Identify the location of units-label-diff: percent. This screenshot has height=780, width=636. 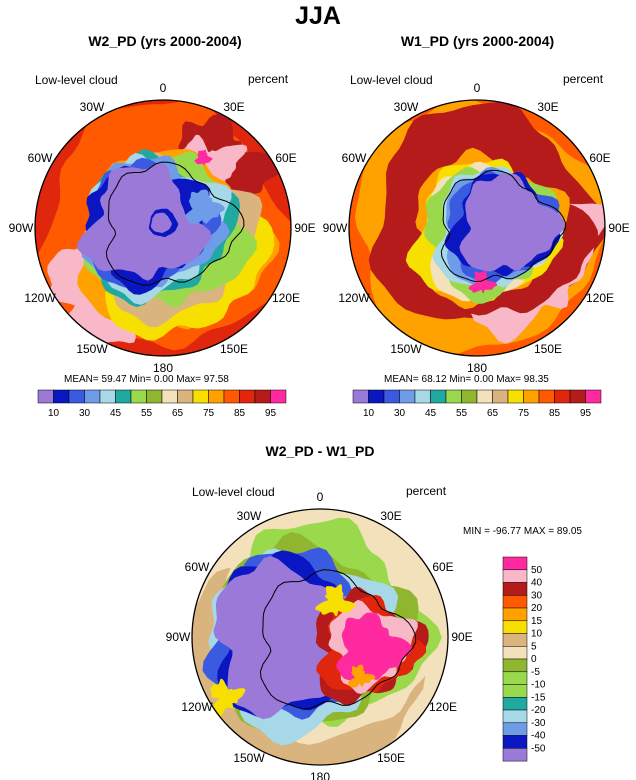
(426, 491).